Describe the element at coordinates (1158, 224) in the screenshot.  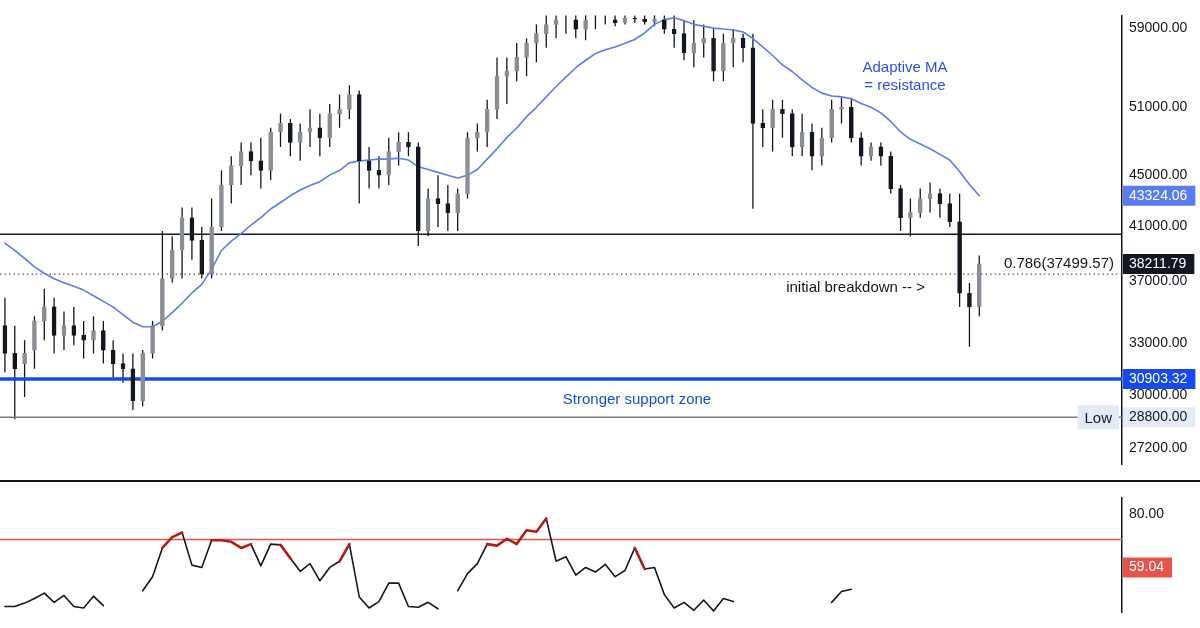
I see `y-tick-label: 41000.00` at that location.